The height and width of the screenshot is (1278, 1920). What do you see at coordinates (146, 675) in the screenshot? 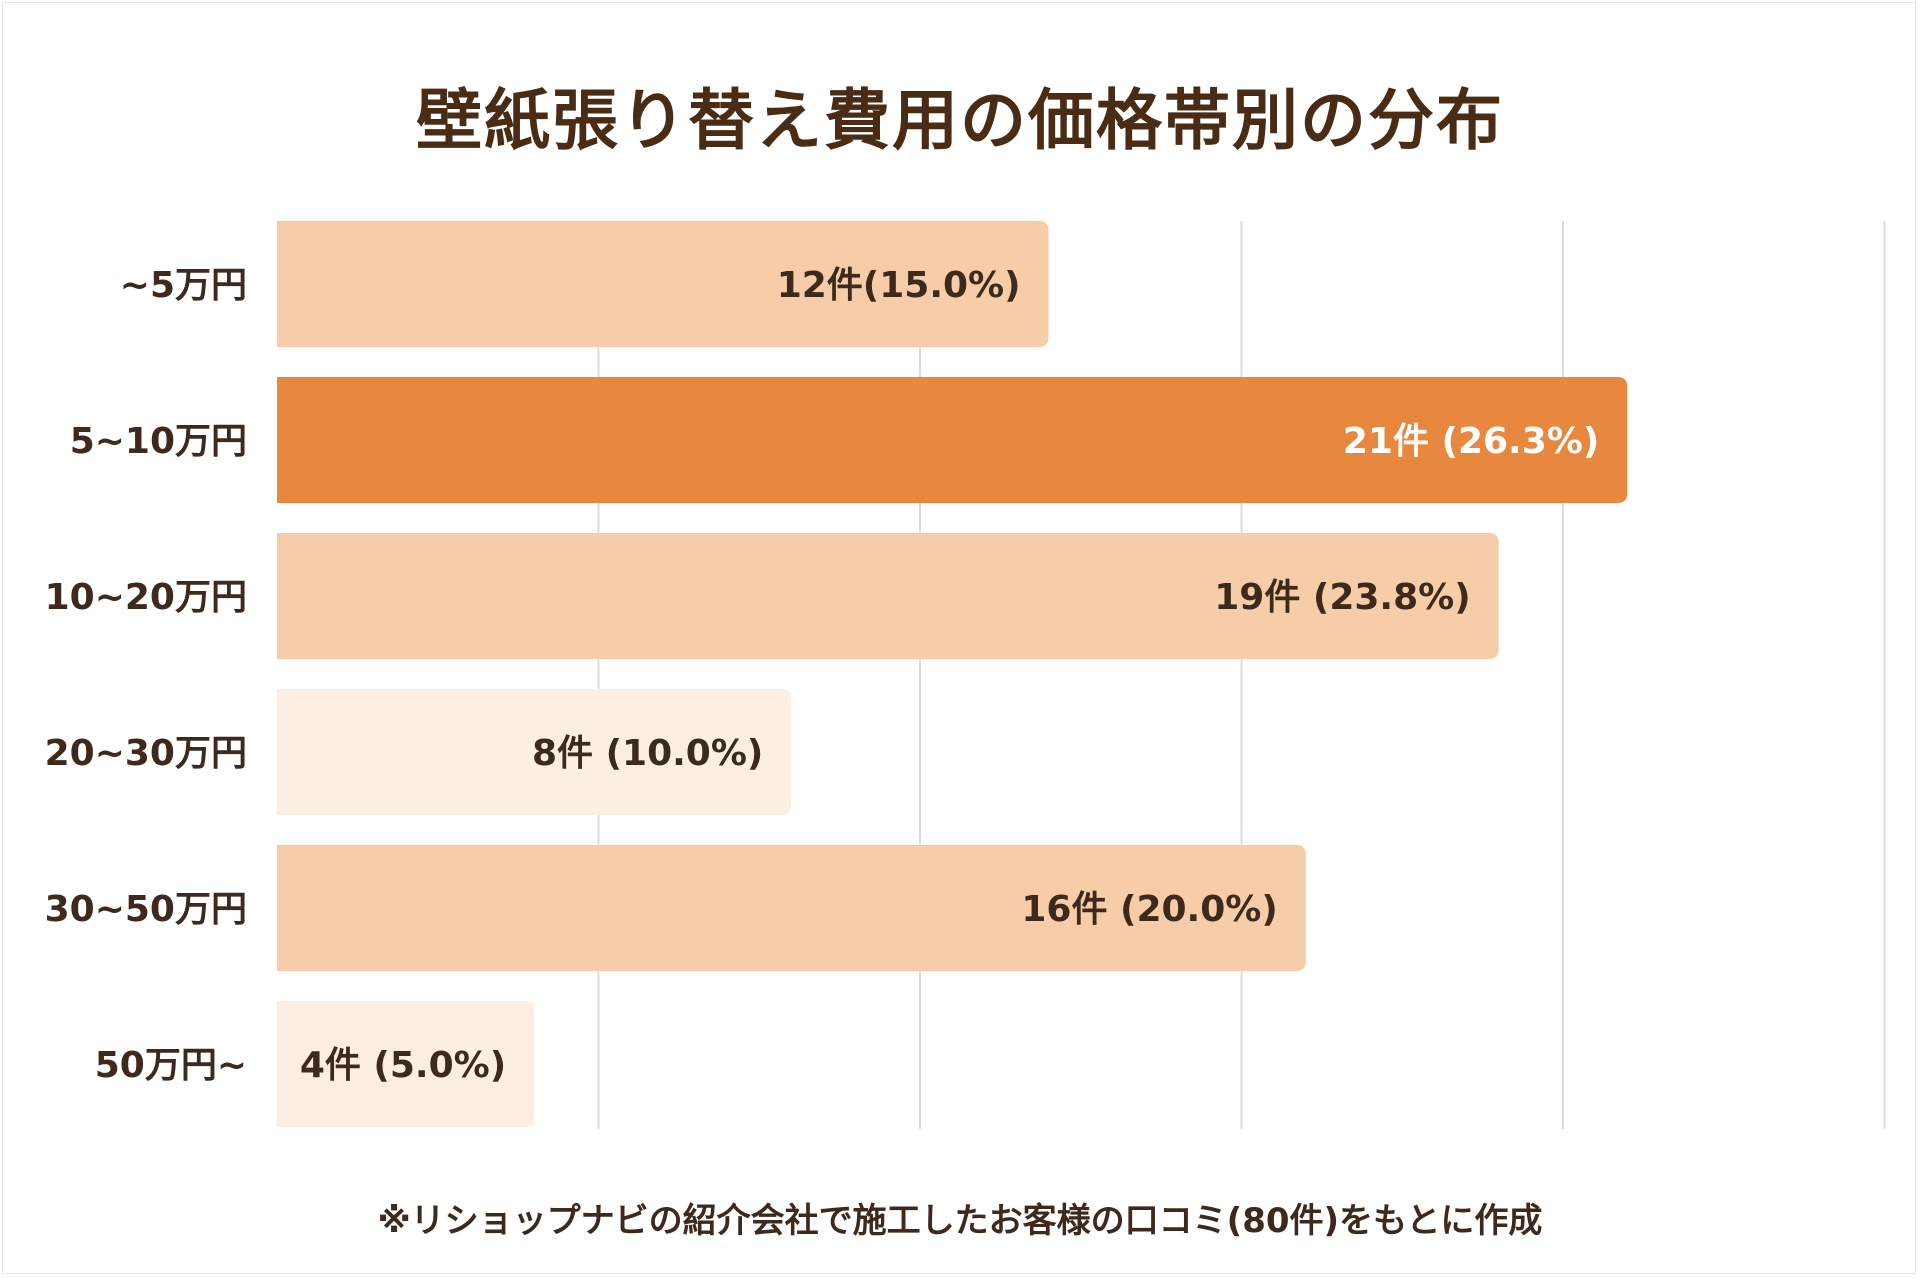
I see `category-labels: ~5万円 5~10万円 10~20万円 20~30万円 30~50万円 50万円~` at bounding box center [146, 675].